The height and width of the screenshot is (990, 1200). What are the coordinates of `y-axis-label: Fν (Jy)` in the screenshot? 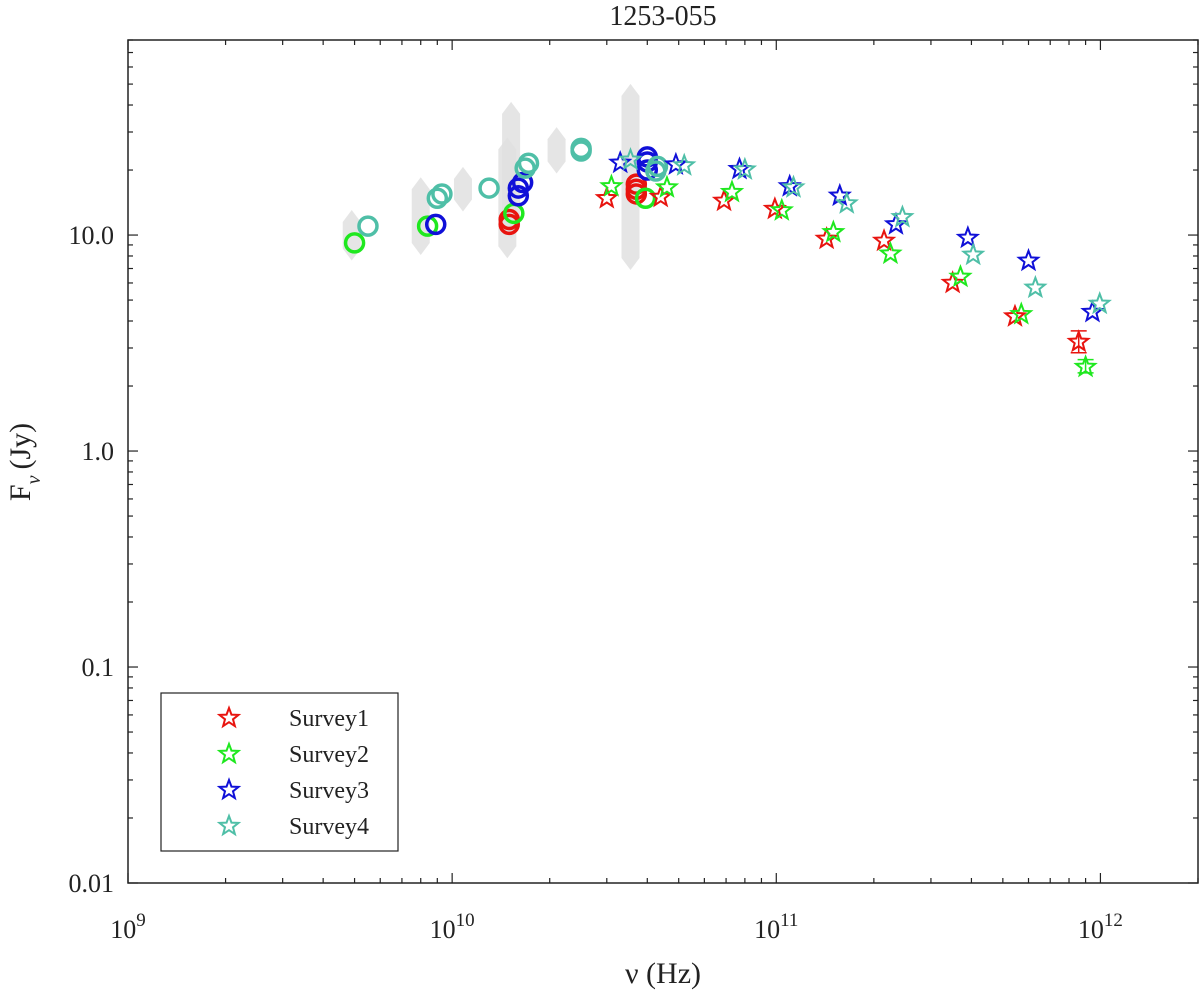 It's located at (24, 462).